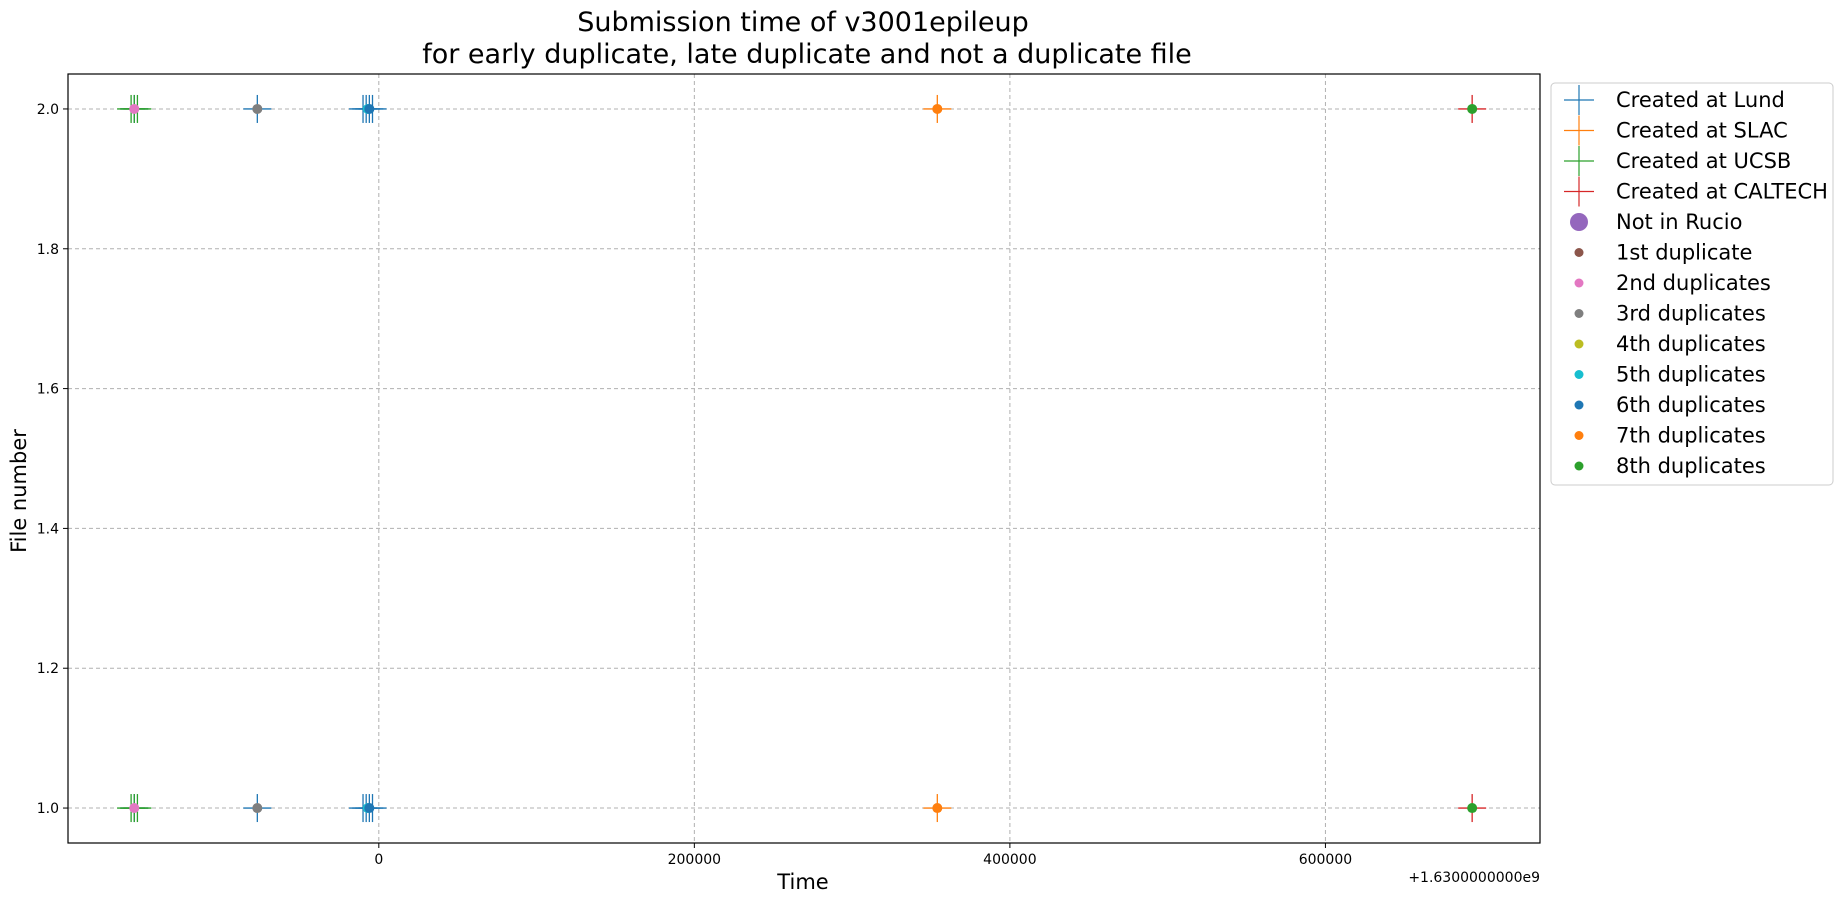  I want to click on legend-item: 5th duplicates, so click(1670, 375).